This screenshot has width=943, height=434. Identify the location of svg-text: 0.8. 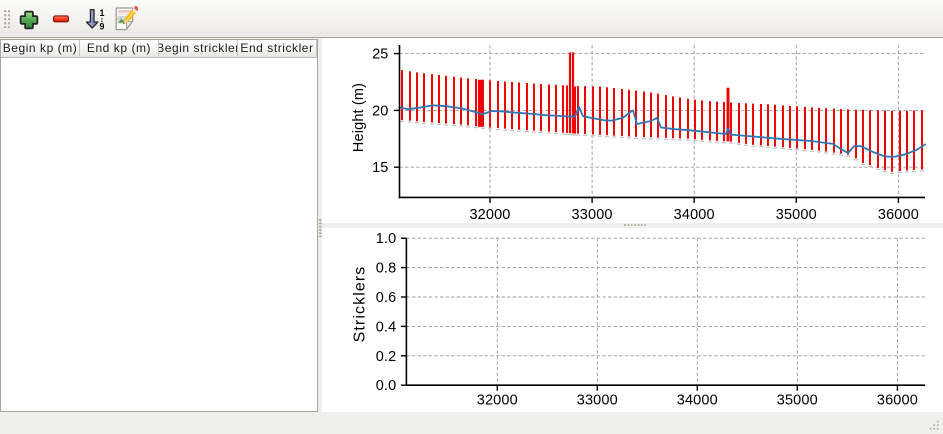
(386, 269).